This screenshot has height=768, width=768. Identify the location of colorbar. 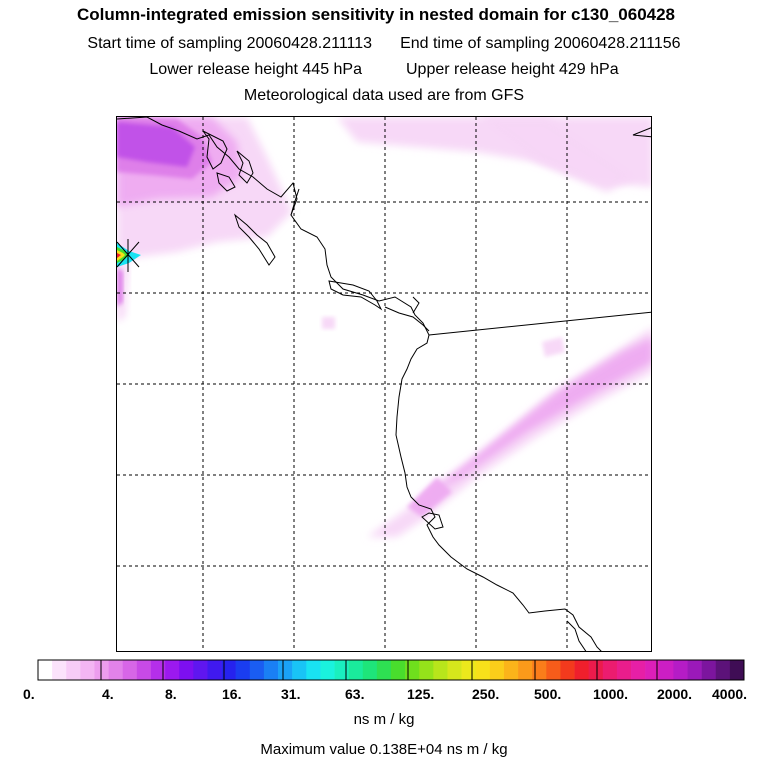
(391, 670).